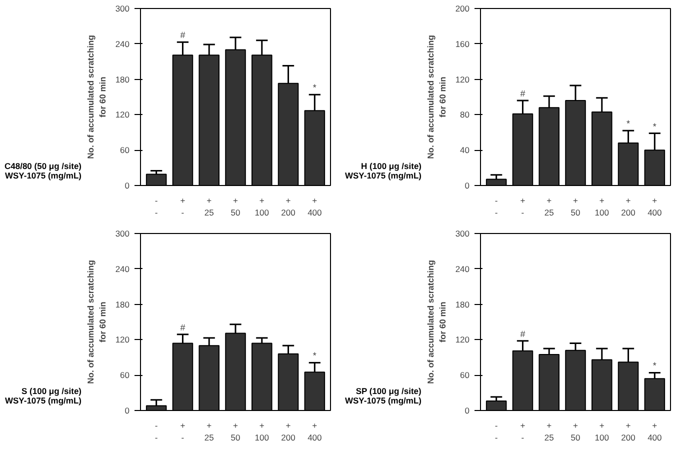  What do you see at coordinates (465, 115) in the screenshot?
I see `y-tick-label: 80` at bounding box center [465, 115].